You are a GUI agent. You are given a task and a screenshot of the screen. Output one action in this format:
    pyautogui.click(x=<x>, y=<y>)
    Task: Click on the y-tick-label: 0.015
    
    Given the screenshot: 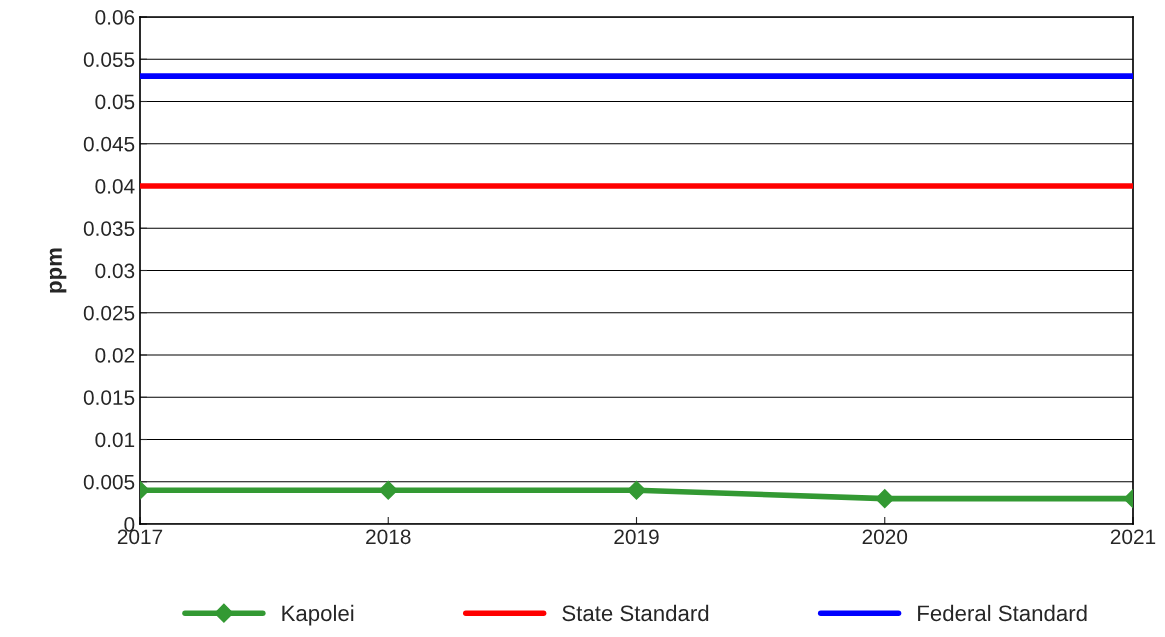 What is the action you would take?
    pyautogui.click(x=109, y=397)
    